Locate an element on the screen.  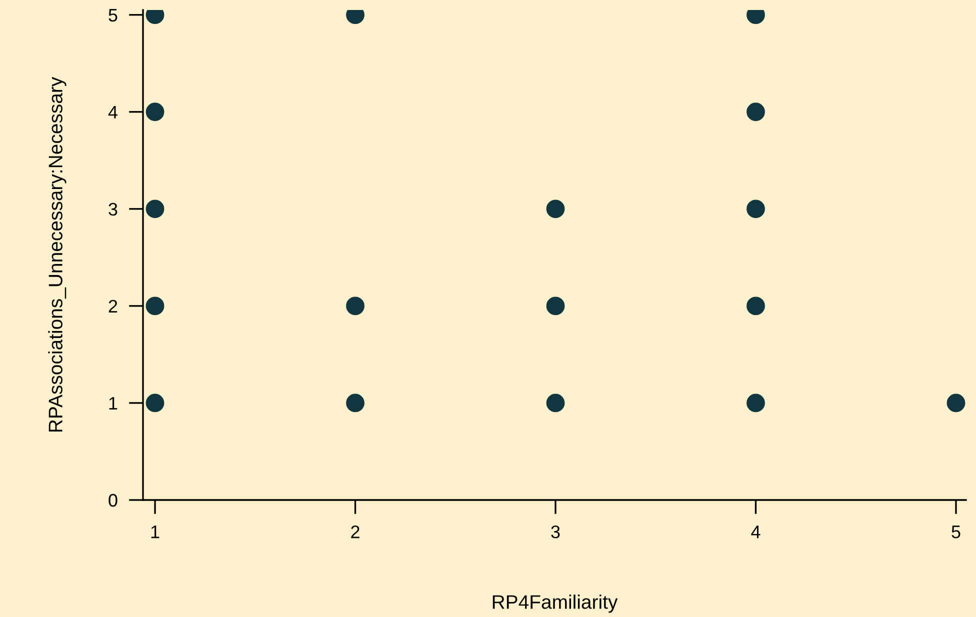
y-tick-label: 3 is located at coordinates (113, 209).